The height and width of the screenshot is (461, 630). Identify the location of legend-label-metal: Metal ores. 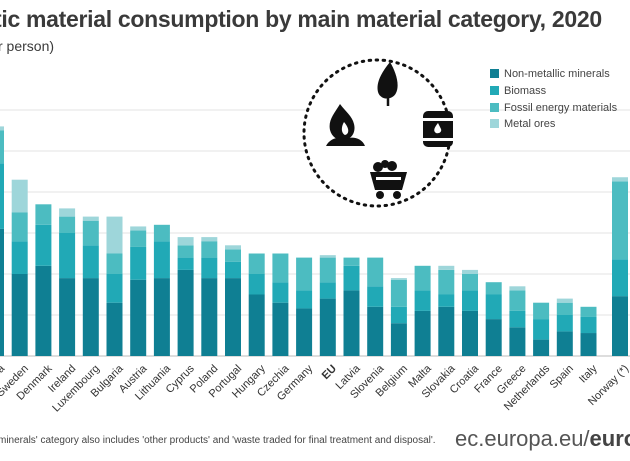
(530, 124).